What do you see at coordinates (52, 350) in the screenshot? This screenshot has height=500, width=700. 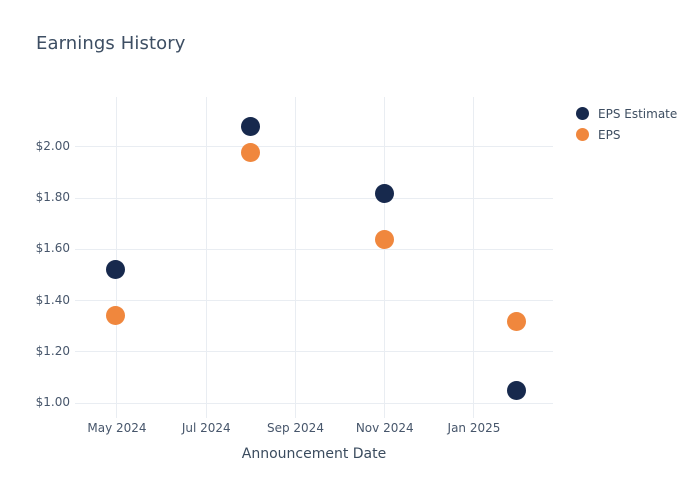 I see `y-tick-label: $1.20` at bounding box center [52, 350].